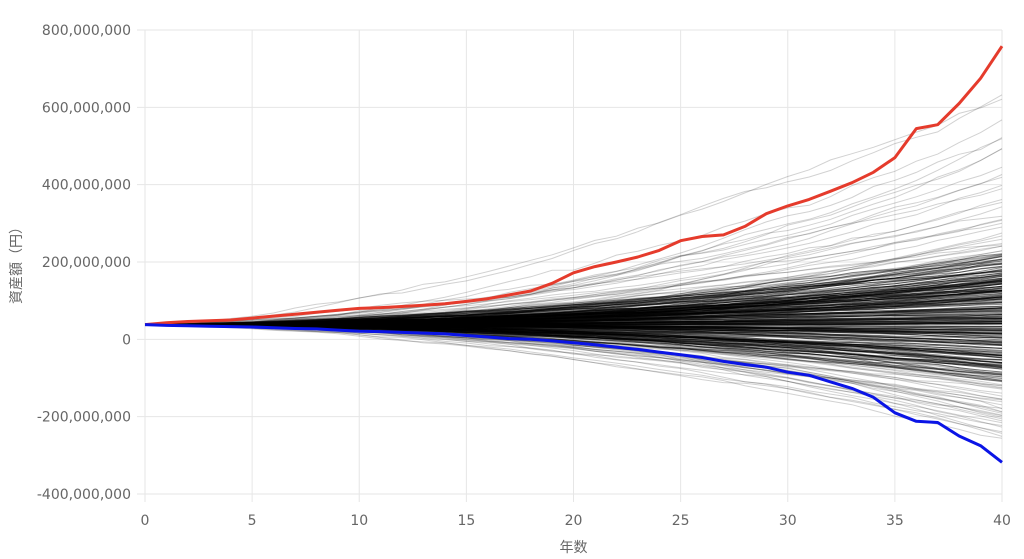 The image size is (1024, 559). Describe the element at coordinates (681, 521) in the screenshot. I see `x-tick-label: 25` at that location.